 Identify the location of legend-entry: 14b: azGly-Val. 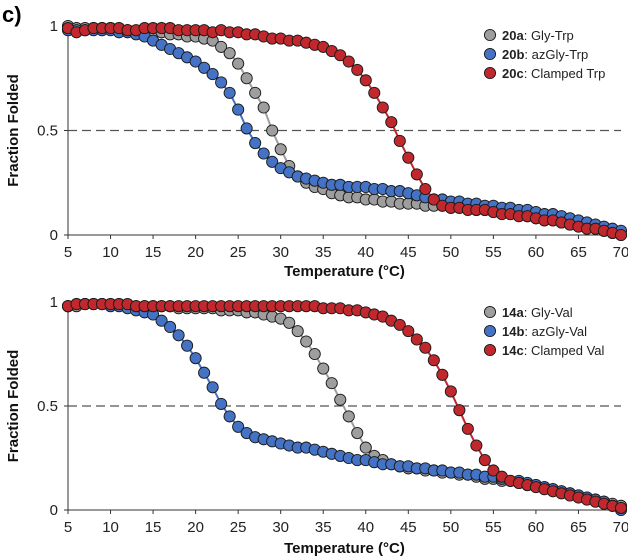
(544, 331).